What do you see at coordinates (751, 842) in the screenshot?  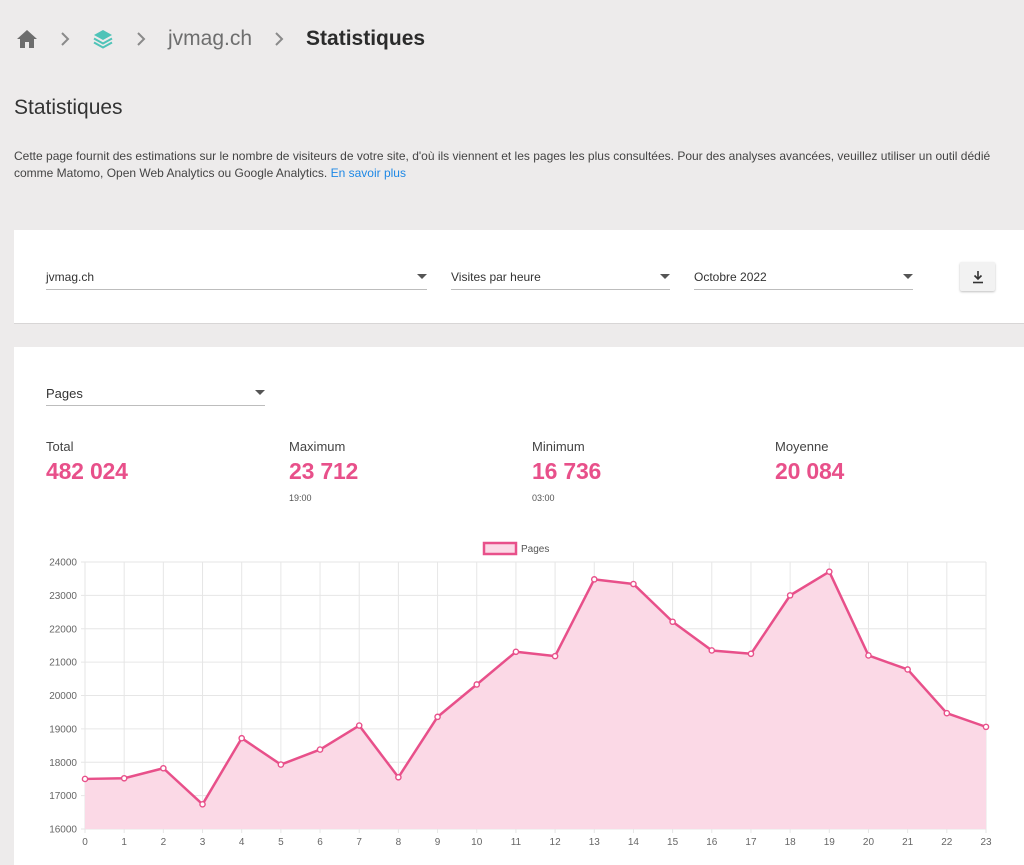 I see `x-tick-label: 17` at bounding box center [751, 842].